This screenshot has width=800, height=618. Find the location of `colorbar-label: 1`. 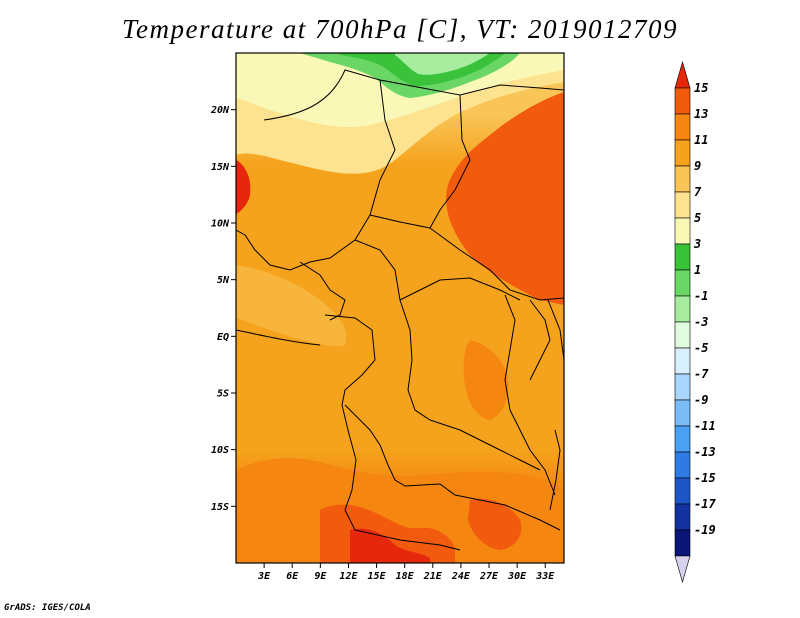

colorbar-label: 1 is located at coordinates (697, 270).